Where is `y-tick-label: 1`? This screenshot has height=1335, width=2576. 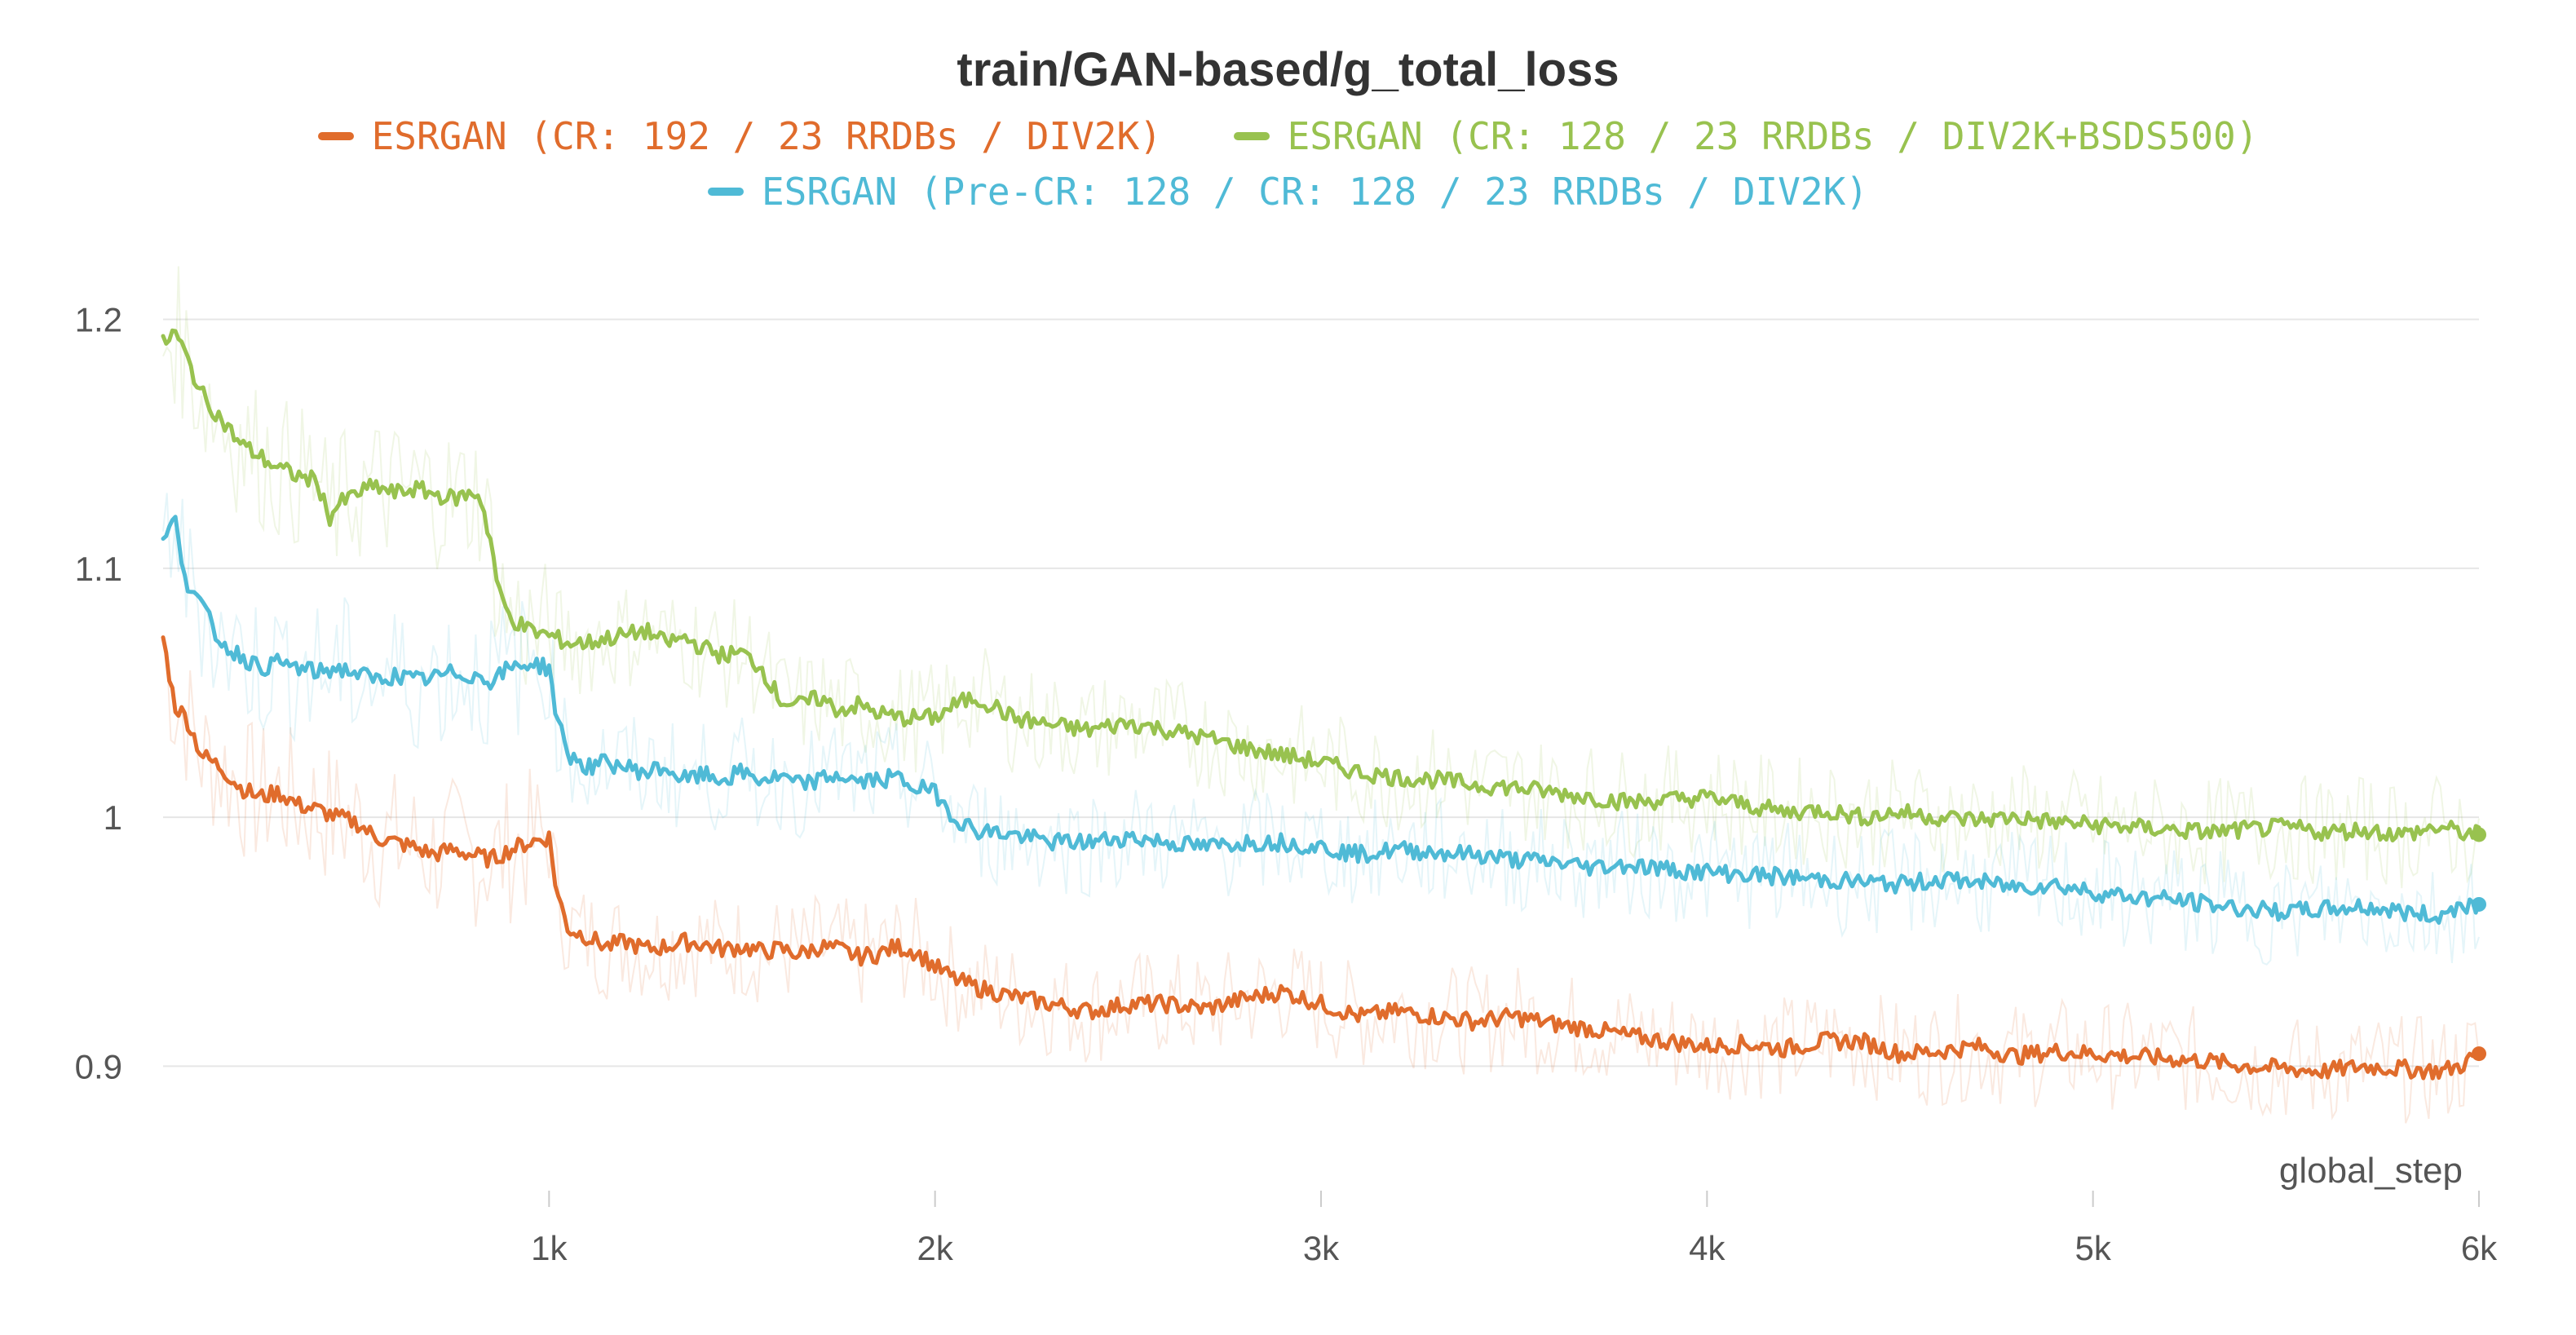 y-tick-label: 1 is located at coordinates (113, 817).